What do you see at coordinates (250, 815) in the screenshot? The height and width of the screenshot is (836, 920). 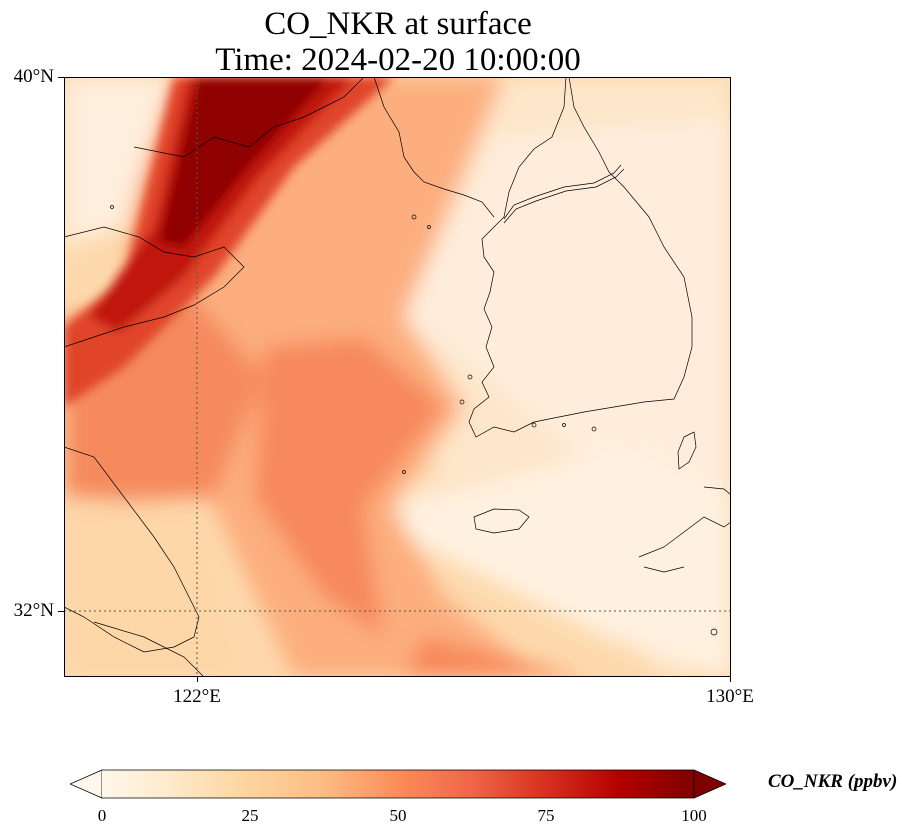 I see `colorbar-tick-25: 25` at bounding box center [250, 815].